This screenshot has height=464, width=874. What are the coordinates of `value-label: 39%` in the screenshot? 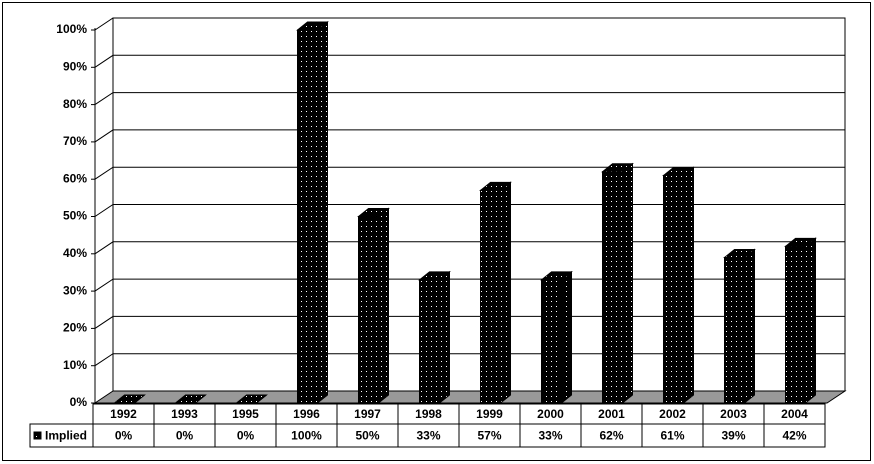 It's located at (733, 436).